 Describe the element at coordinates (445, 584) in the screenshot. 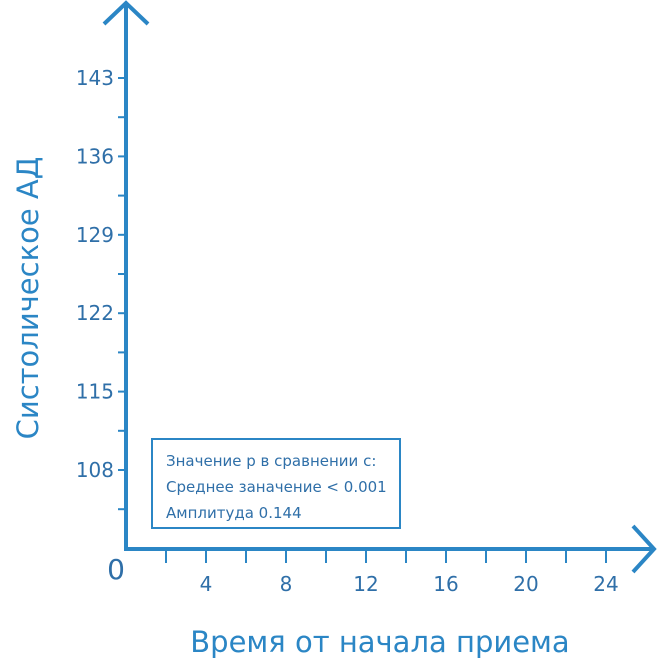

I see `x-tick-label: 16` at that location.